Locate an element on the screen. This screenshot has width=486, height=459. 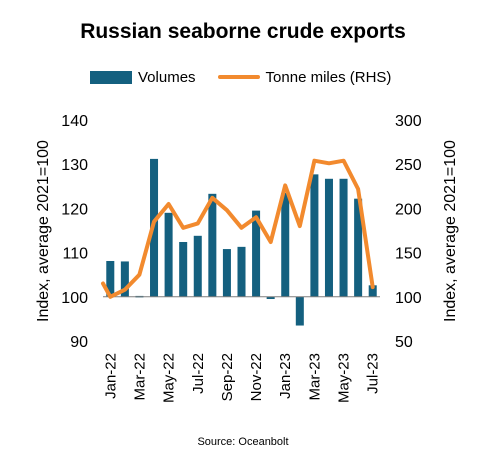
chart-legend: Volumes Tonne miles (RHS) is located at coordinates (251, 77).